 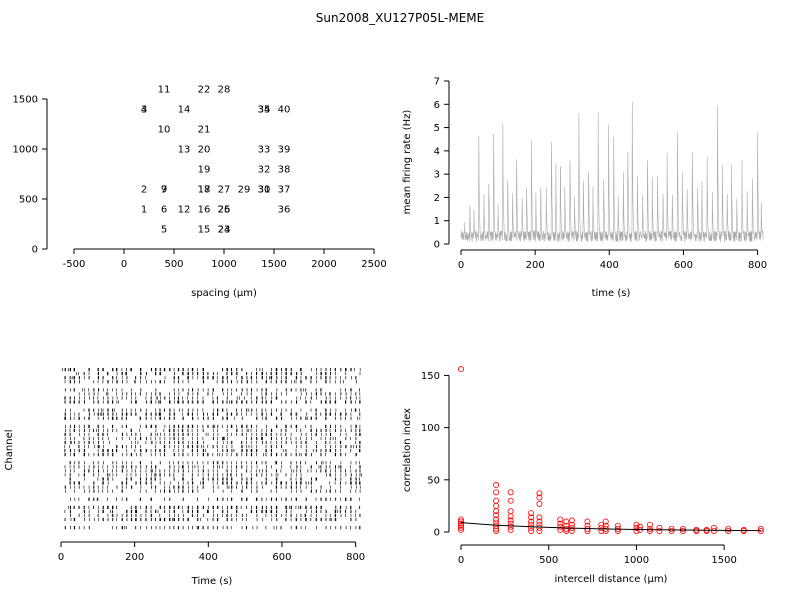 I want to click on x-axis-label: intercell distance (µm), so click(x=611, y=579).